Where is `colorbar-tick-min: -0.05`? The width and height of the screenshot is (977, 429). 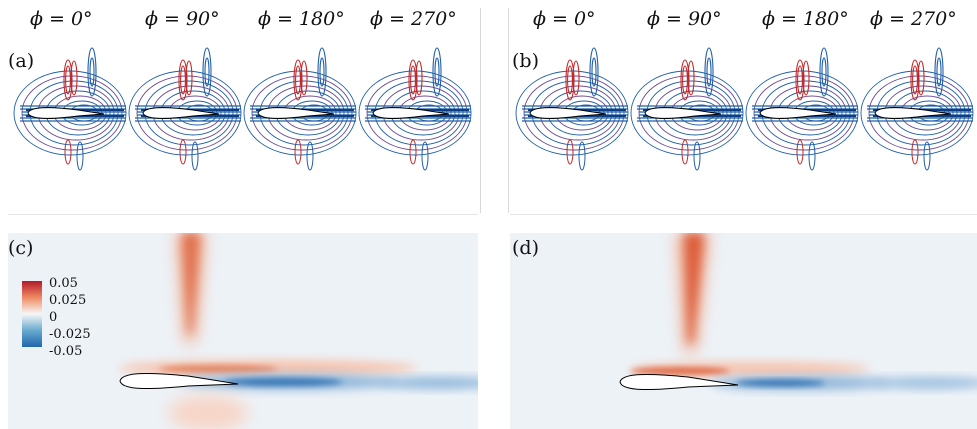 colorbar-tick-min: -0.05 is located at coordinates (66, 351).